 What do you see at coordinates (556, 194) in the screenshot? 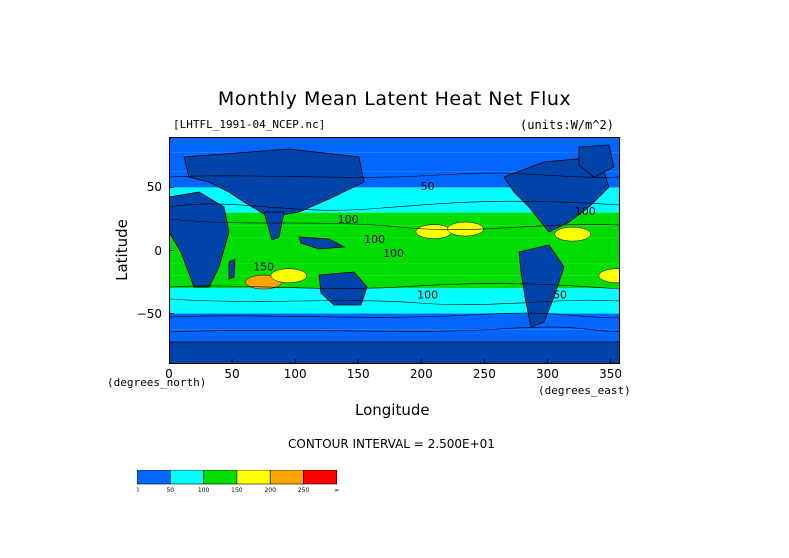
I see `land-north-america` at bounding box center [556, 194].